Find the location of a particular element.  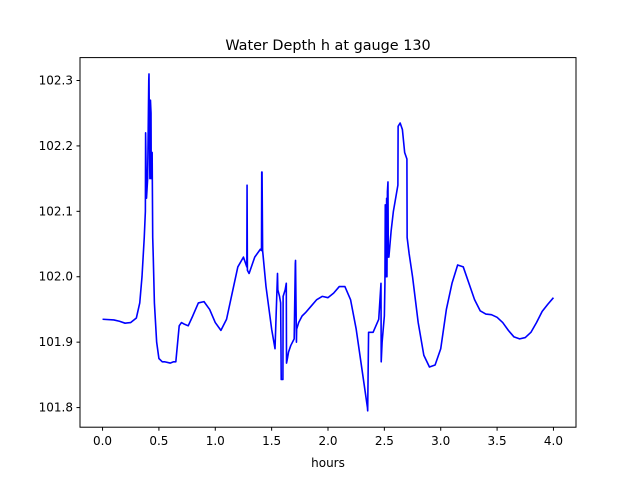

x-axis-label: hours is located at coordinates (328, 463).